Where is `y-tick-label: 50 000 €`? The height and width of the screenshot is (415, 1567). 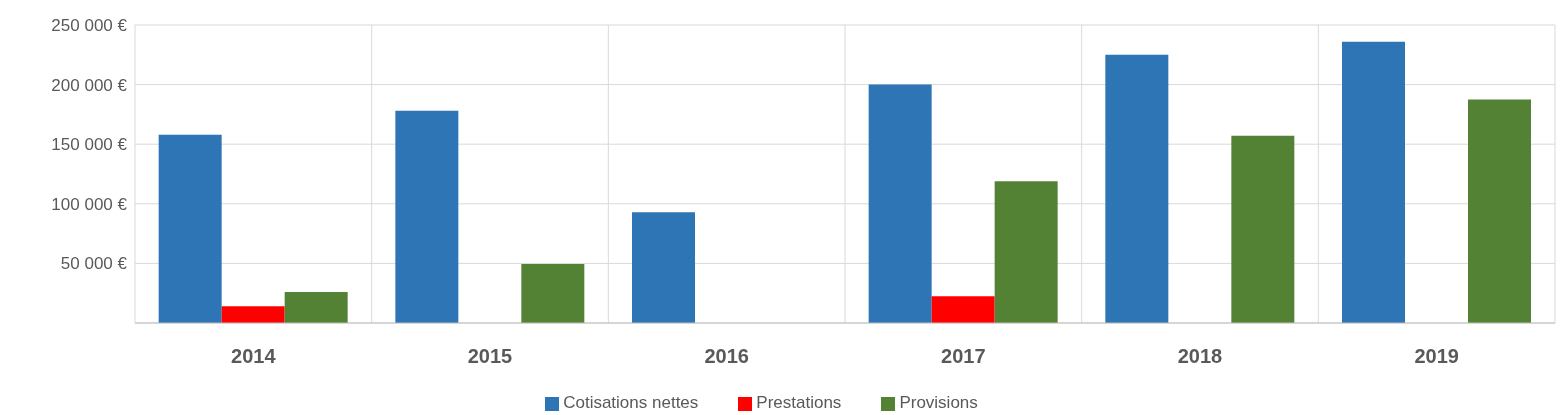 y-tick-label: 50 000 € is located at coordinates (94, 264).